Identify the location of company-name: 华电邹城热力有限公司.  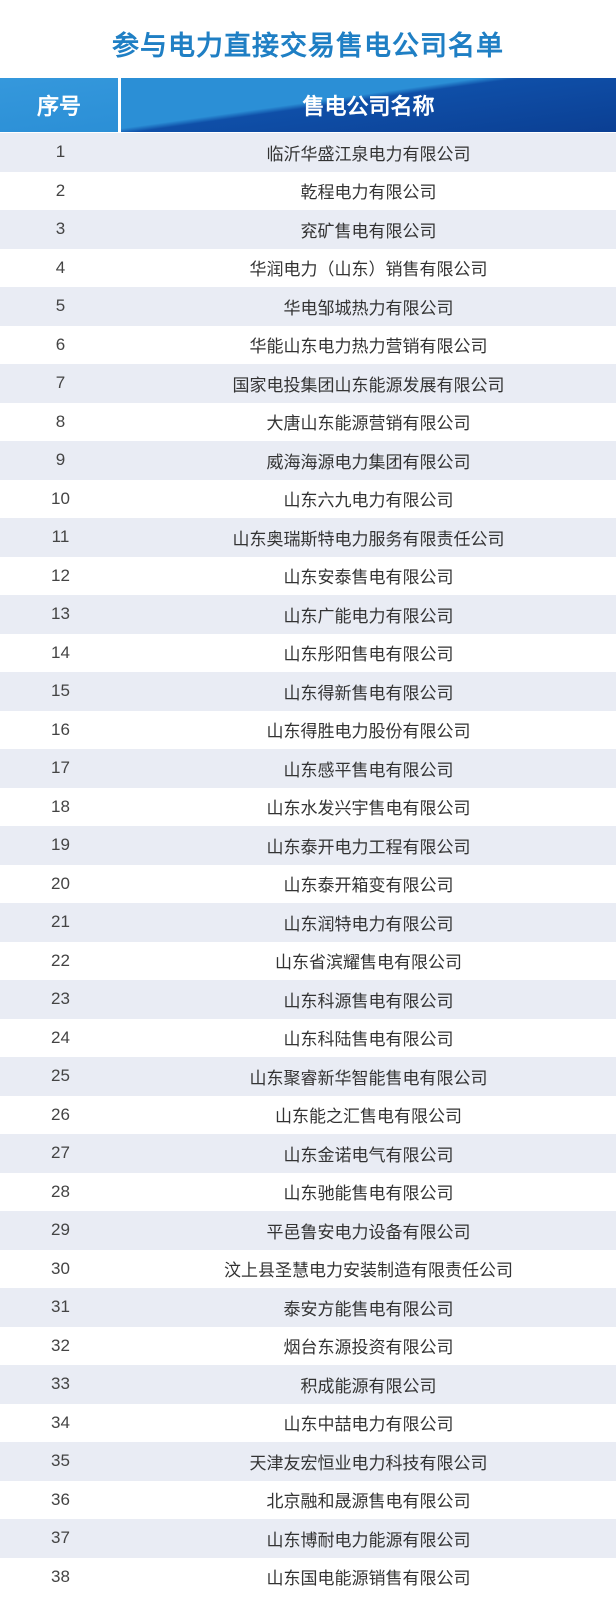
(368, 308).